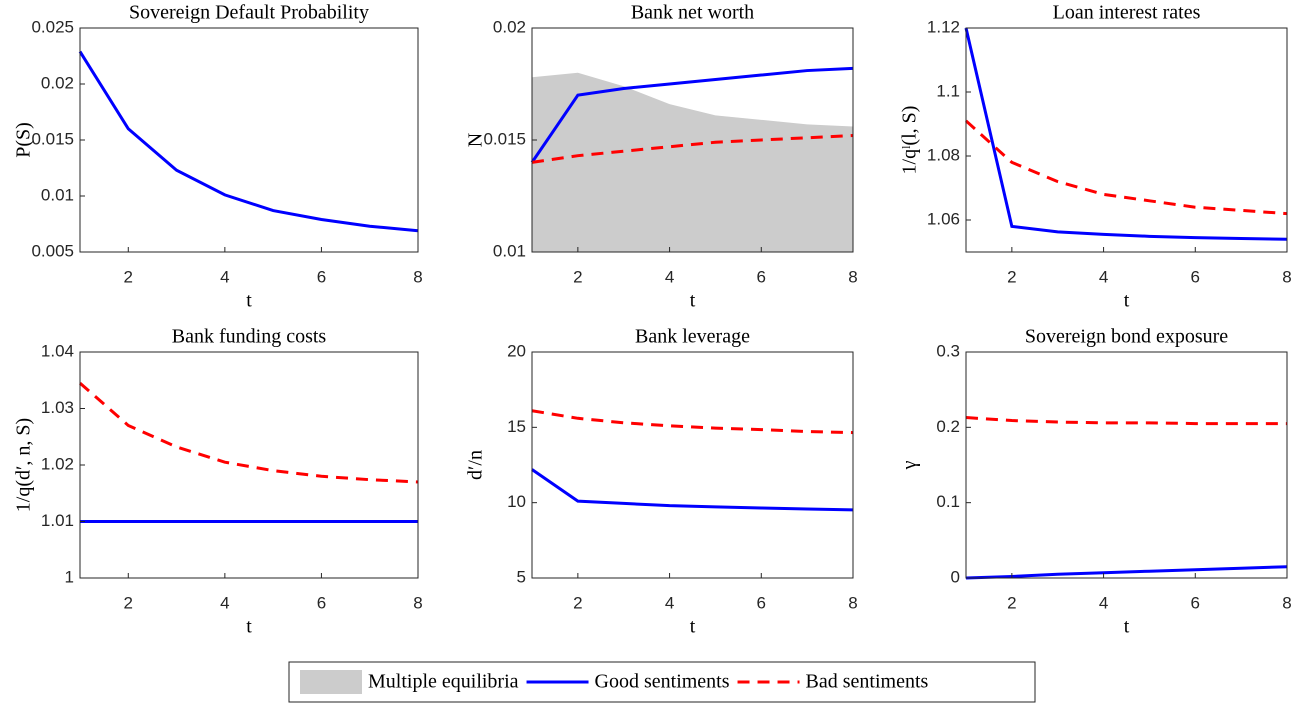  What do you see at coordinates (943, 26) in the screenshot?
I see `y-tick-label: 1.12` at bounding box center [943, 26].